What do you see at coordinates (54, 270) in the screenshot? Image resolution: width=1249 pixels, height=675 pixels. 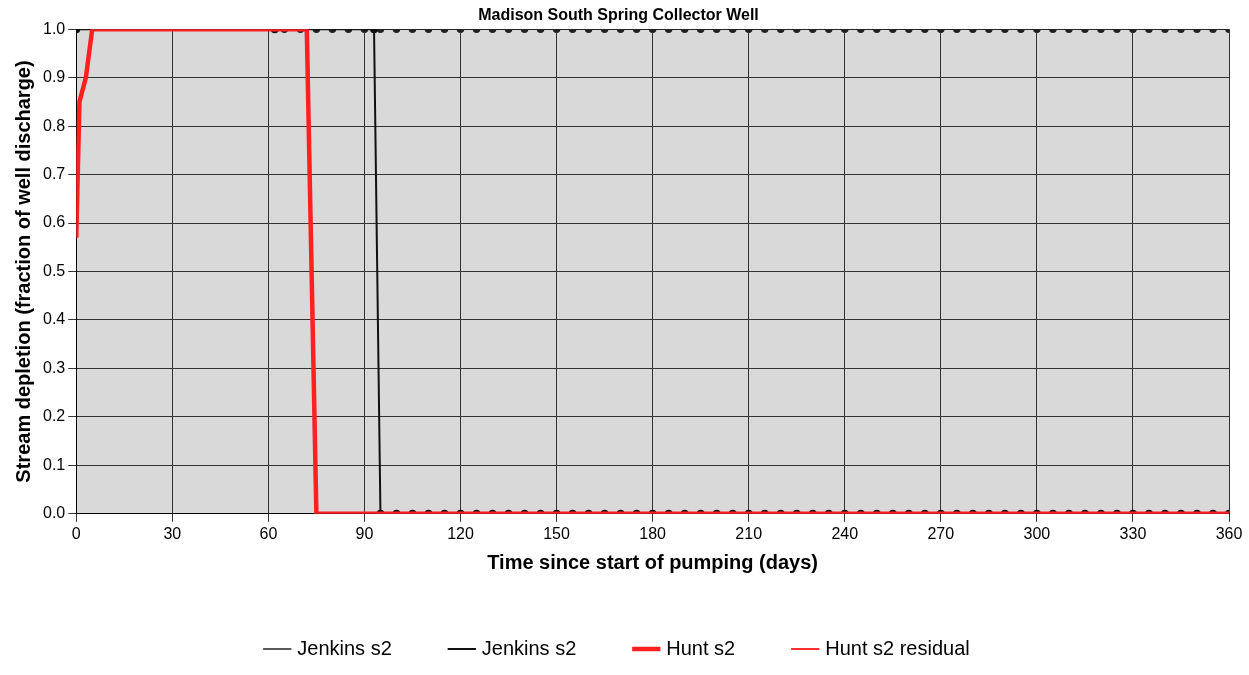 I see `y-tick-label: 0.5` at bounding box center [54, 270].